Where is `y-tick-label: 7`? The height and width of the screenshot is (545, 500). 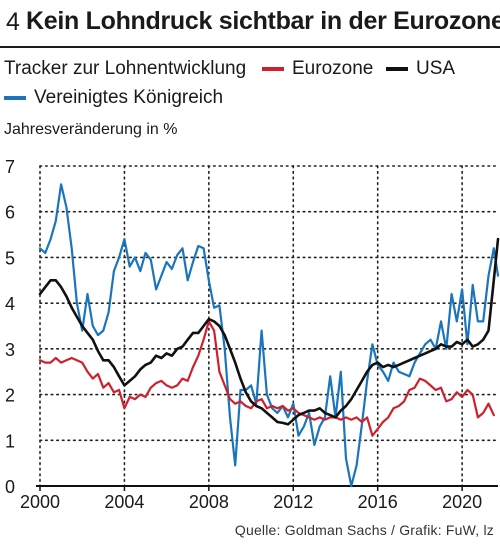 y-tick-label: 7 is located at coordinates (10, 167).